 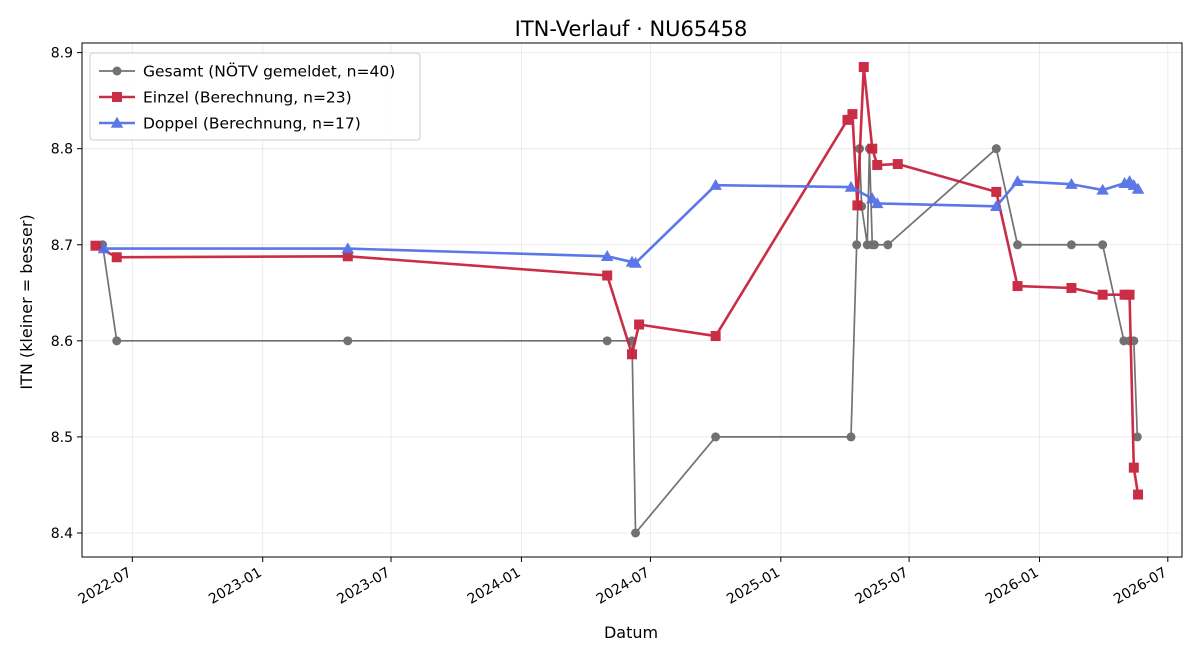 I want to click on y-axis-title: ITN (kleiner = besser), so click(x=26, y=301).